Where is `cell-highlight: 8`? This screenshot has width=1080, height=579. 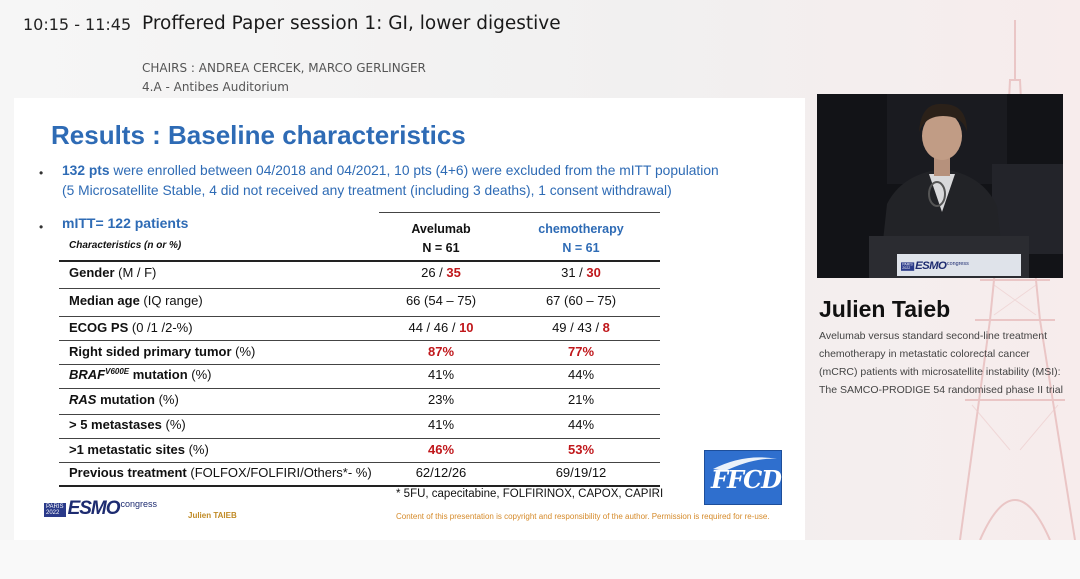
cell-highlight: 8 is located at coordinates (606, 327).